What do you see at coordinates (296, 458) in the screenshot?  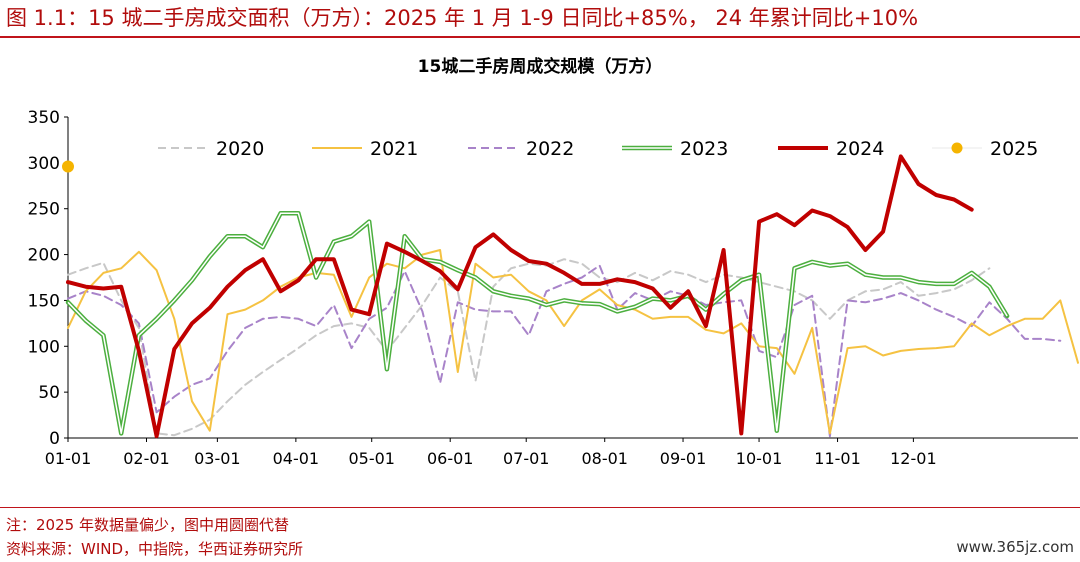 I see `x-tick-label: 04-01` at bounding box center [296, 458].